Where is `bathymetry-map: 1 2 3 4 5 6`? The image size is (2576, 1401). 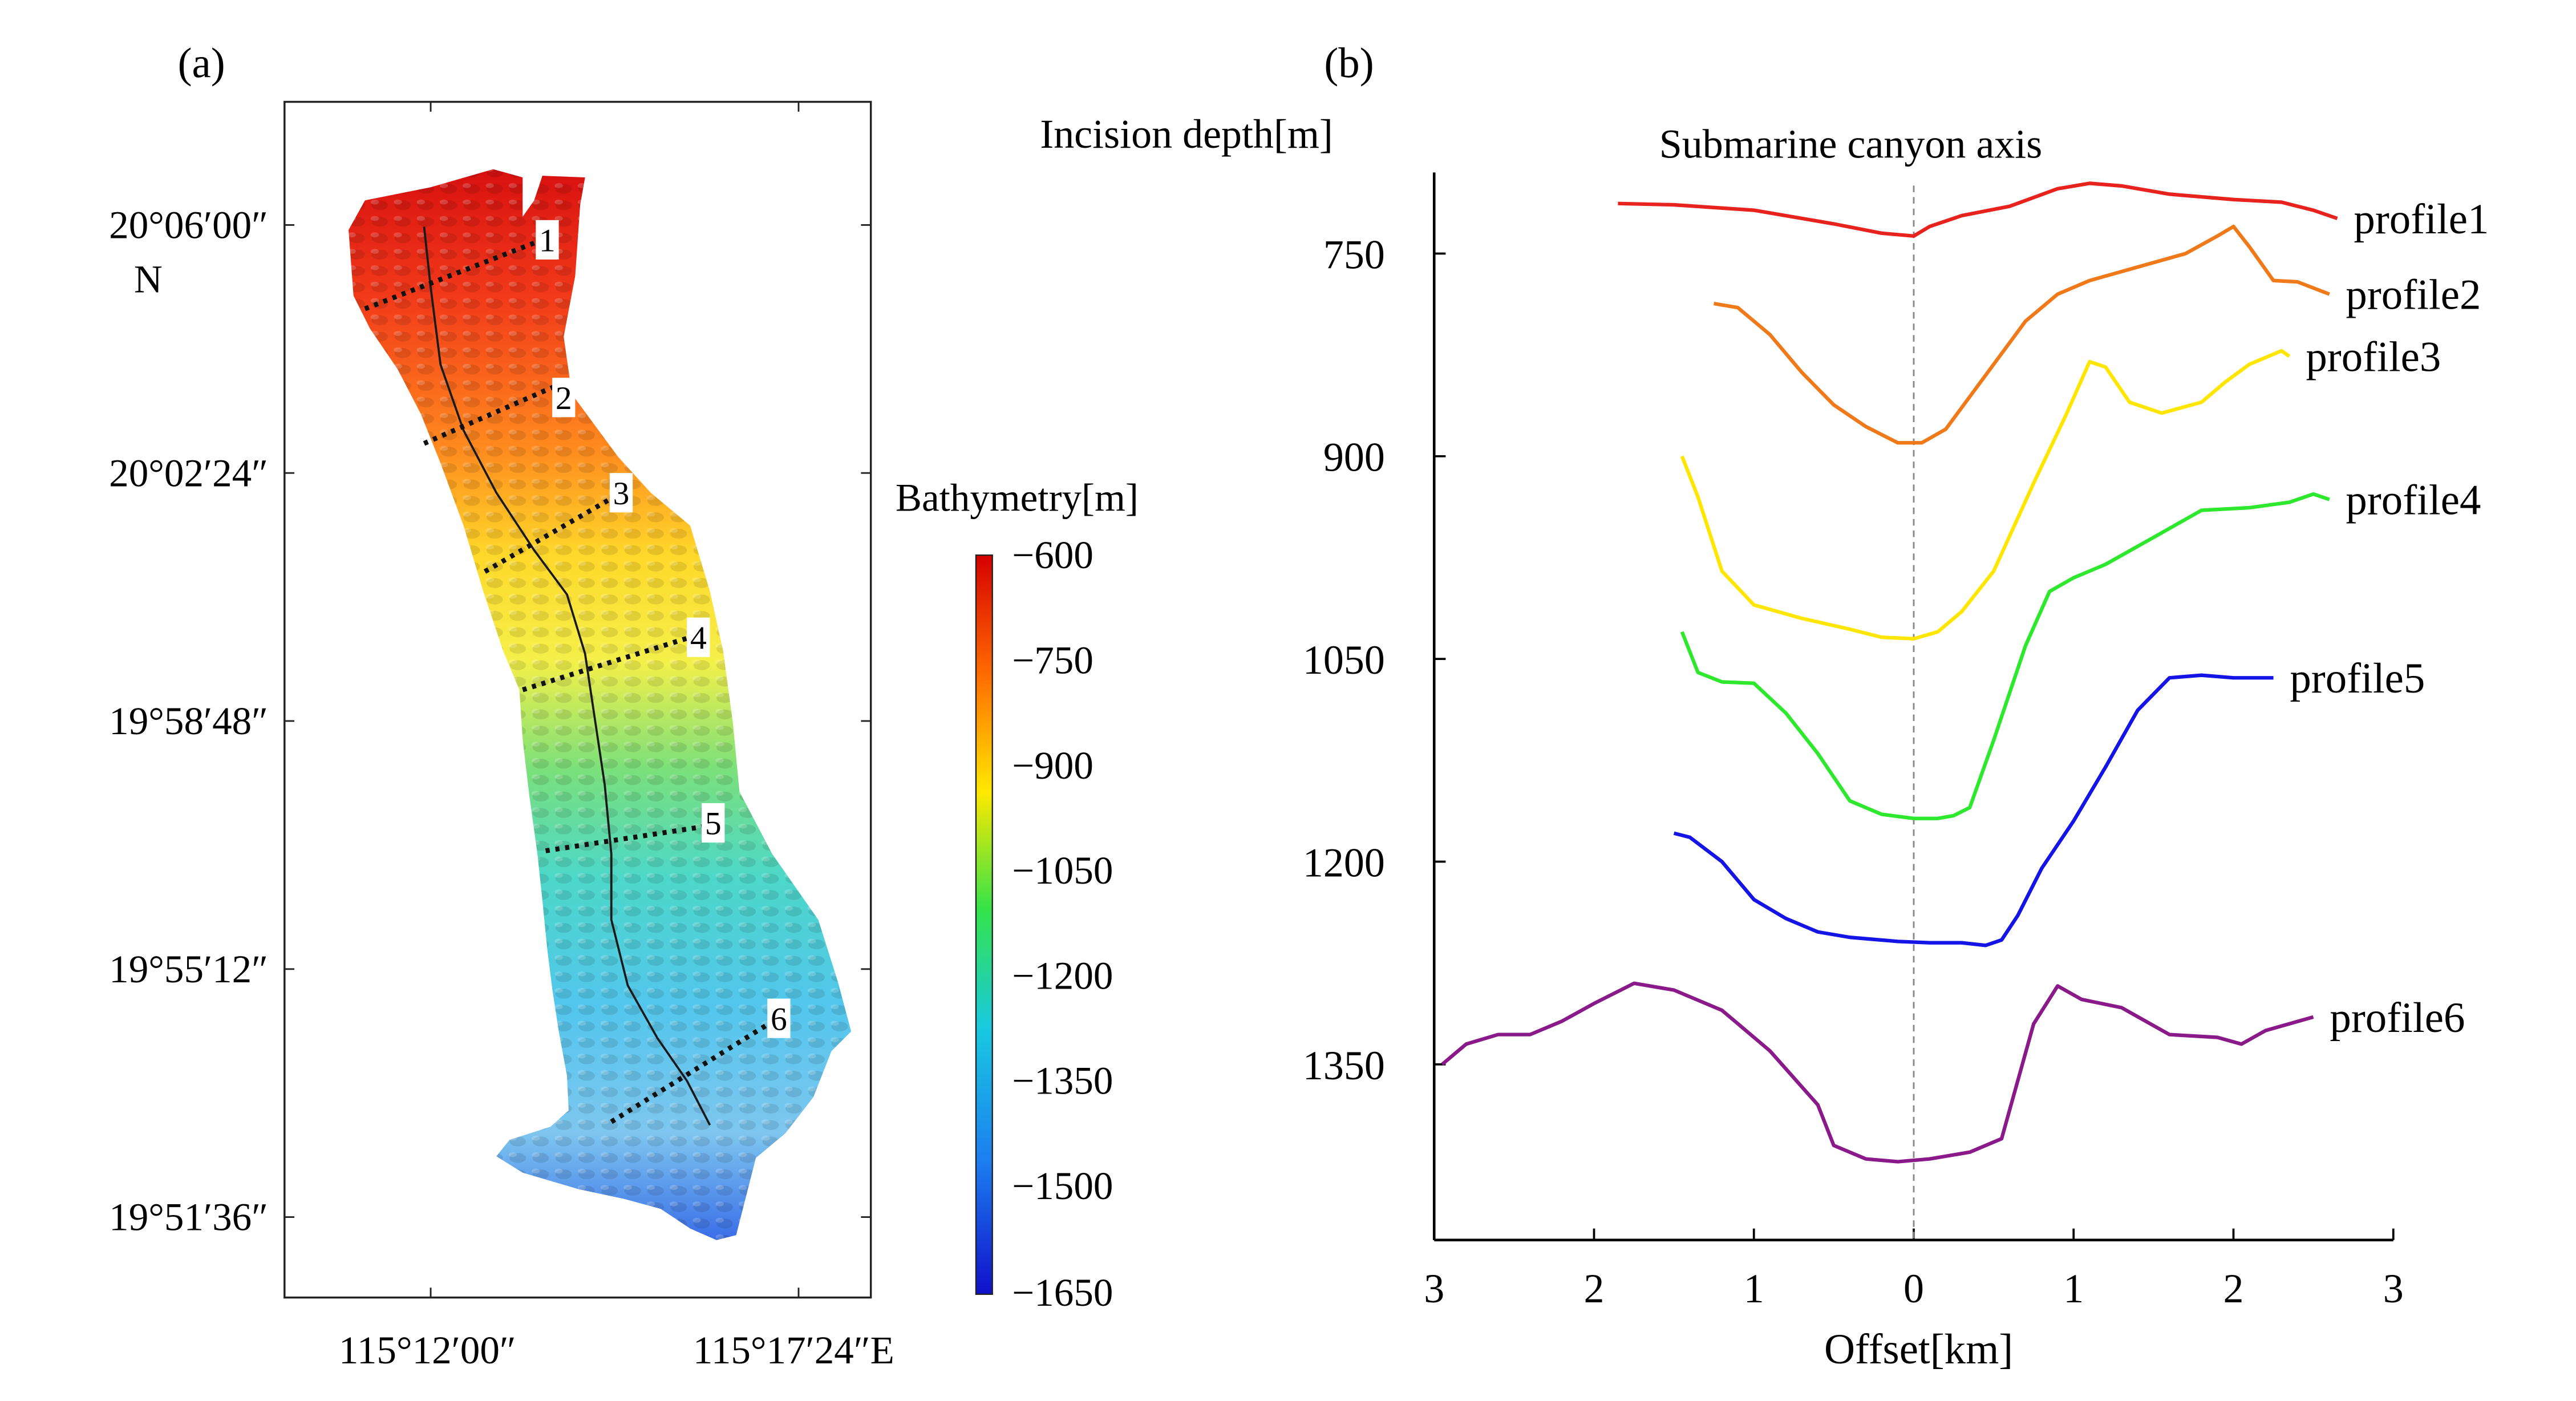 bathymetry-map: 1 2 3 4 5 6 is located at coordinates (600, 704).